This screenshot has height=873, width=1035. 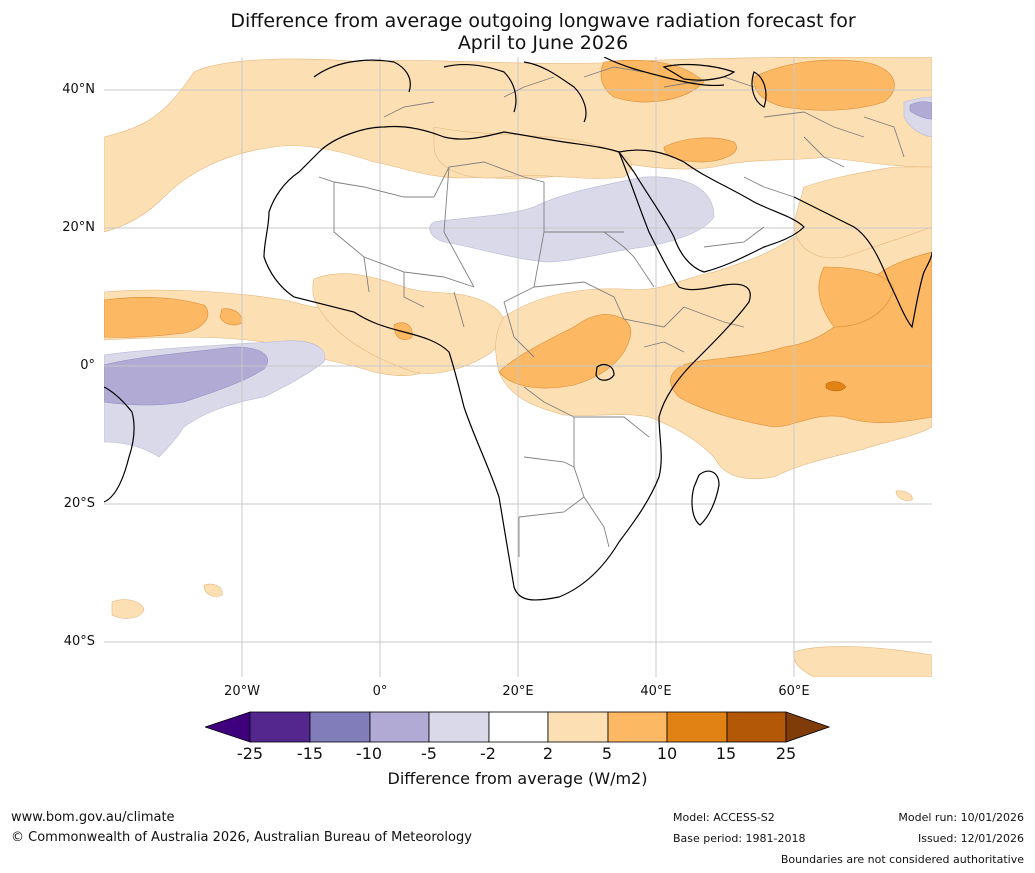 I want to click on colorbar-tick: 5, so click(x=607, y=753).